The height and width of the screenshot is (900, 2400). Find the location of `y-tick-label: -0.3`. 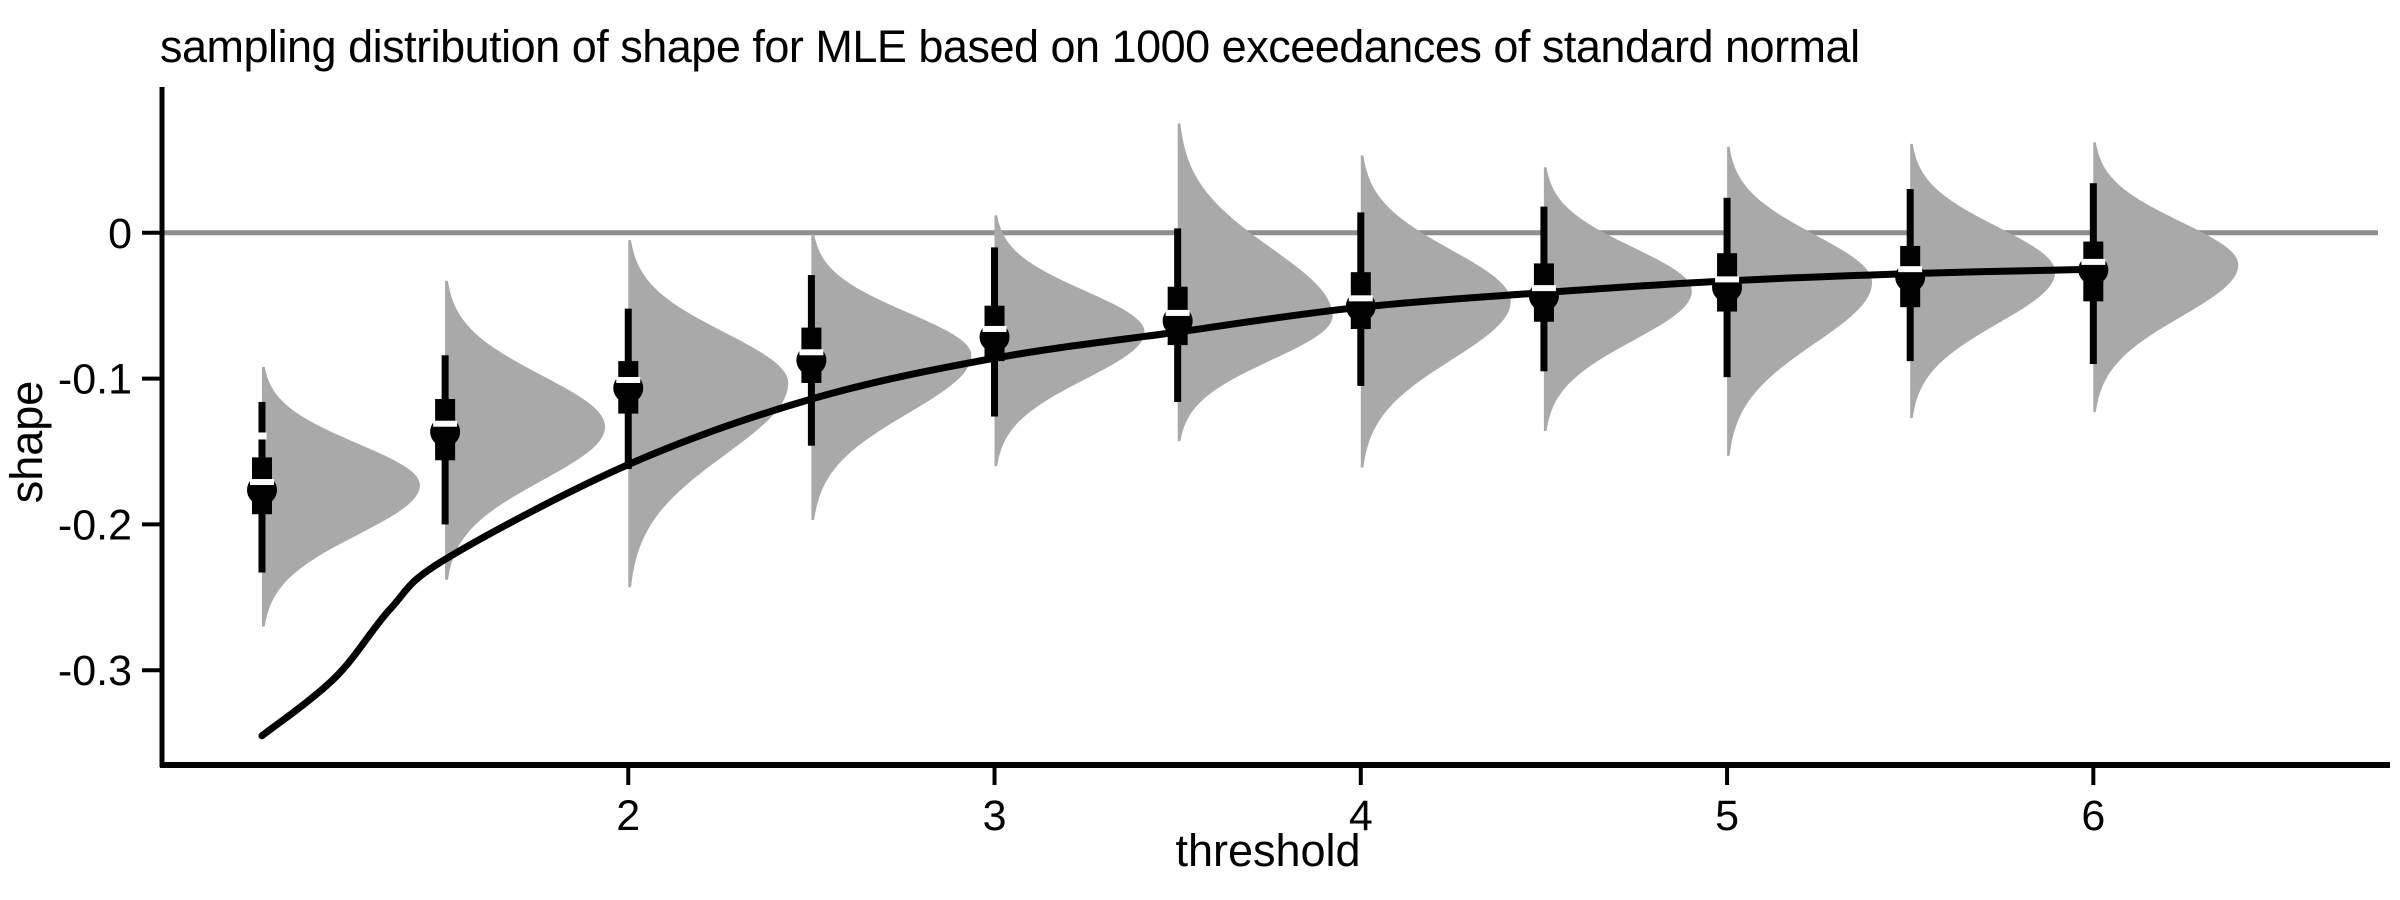

y-tick-label: -0.3 is located at coordinates (95, 671).